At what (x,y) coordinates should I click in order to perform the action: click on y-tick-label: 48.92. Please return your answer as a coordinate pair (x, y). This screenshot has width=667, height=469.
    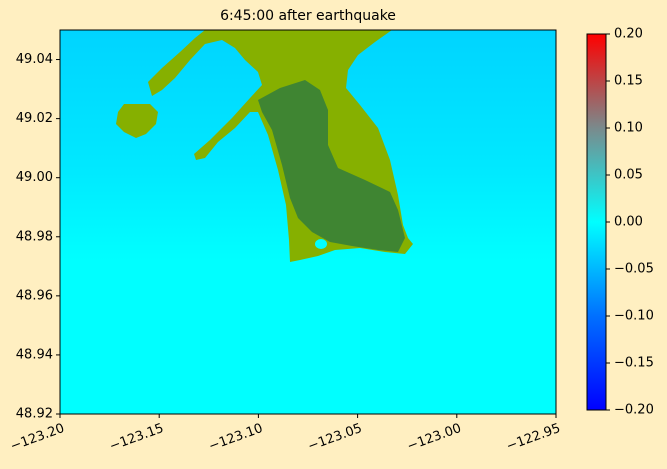
    Looking at the image, I should click on (34, 414).